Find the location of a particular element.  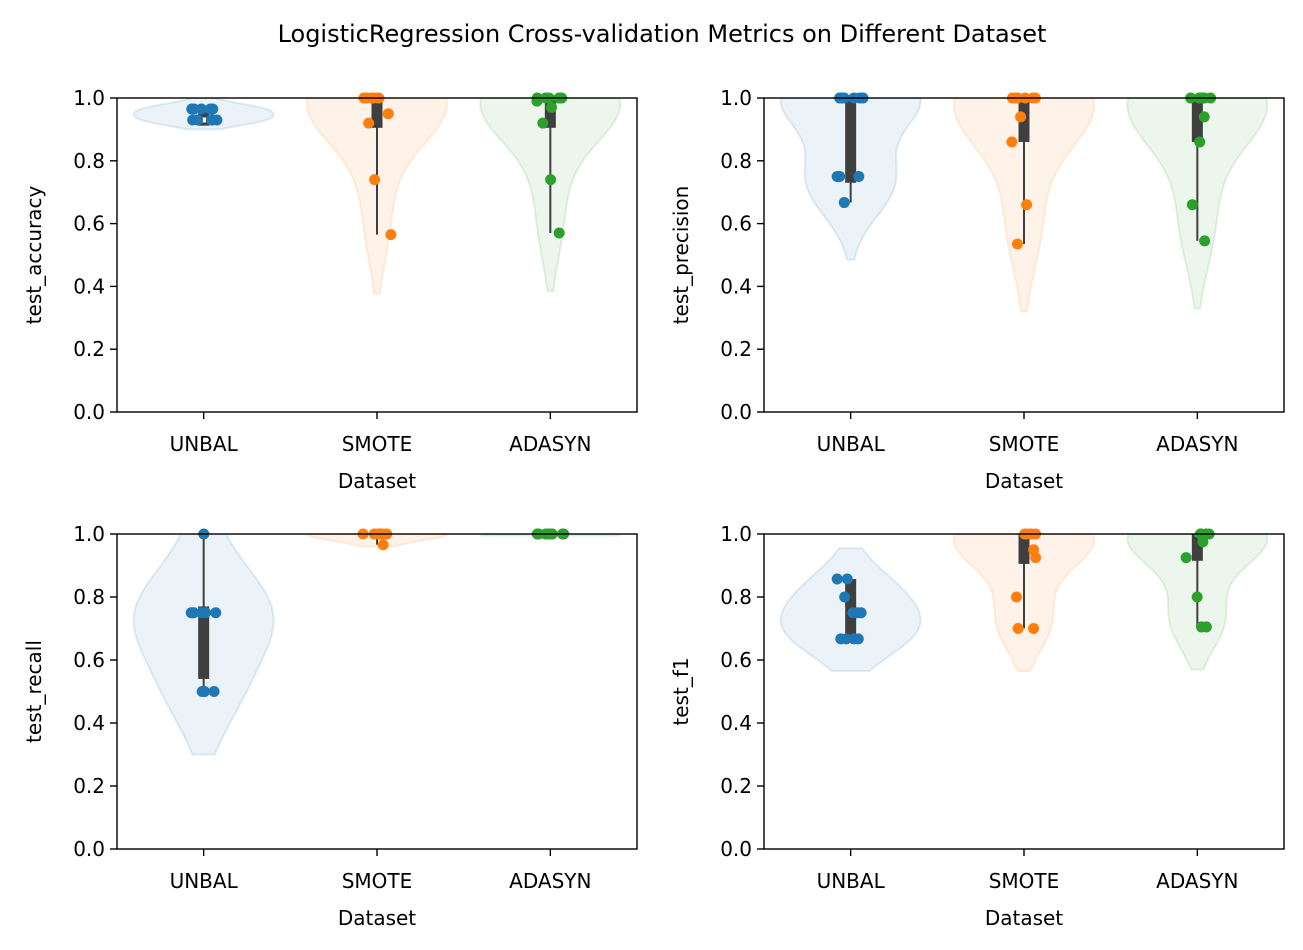

y-axis-label: test_precision is located at coordinates (681, 255).